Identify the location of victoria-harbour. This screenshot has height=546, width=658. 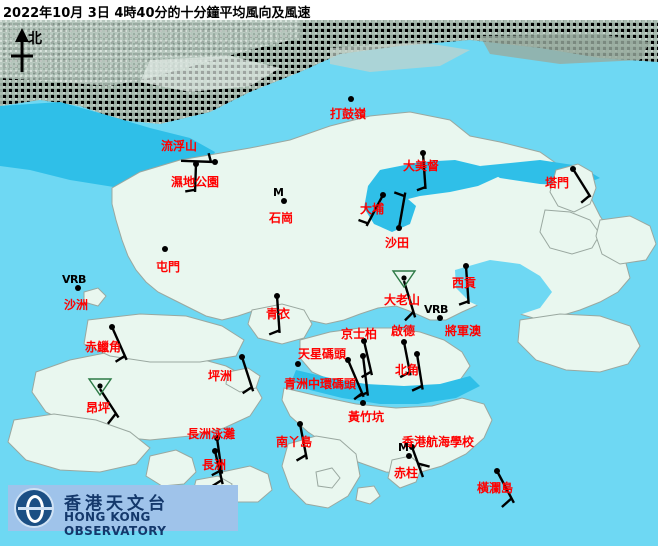
(386, 387).